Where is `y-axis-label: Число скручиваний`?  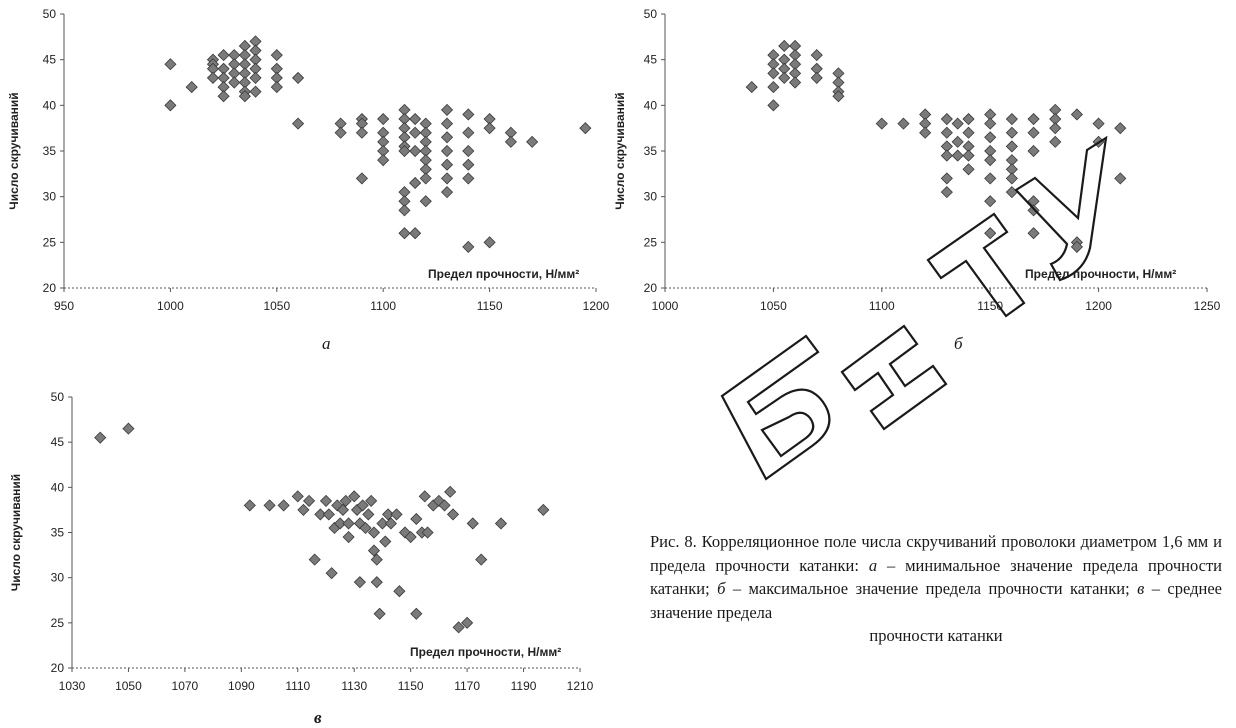 y-axis-label: Число скручиваний is located at coordinates (14, 150).